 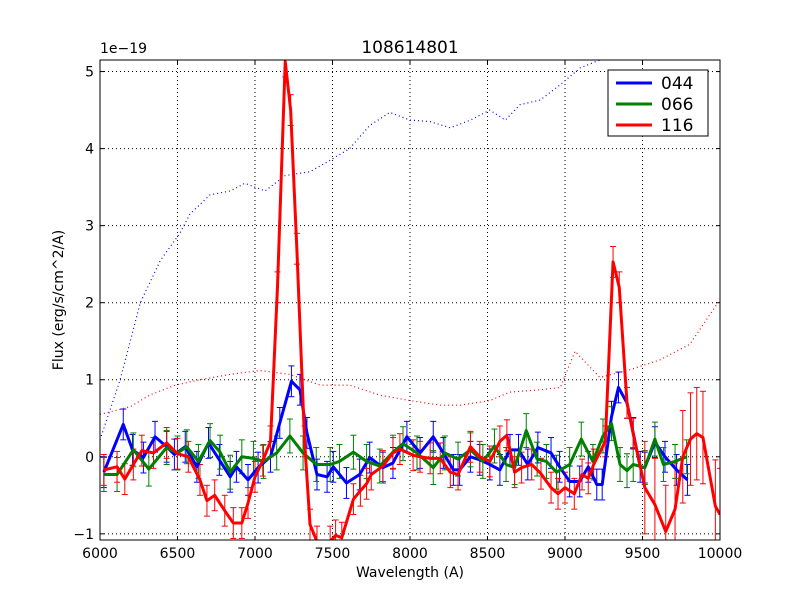 What do you see at coordinates (255, 554) in the screenshot?
I see `x-tick-label: 7000` at bounding box center [255, 554].